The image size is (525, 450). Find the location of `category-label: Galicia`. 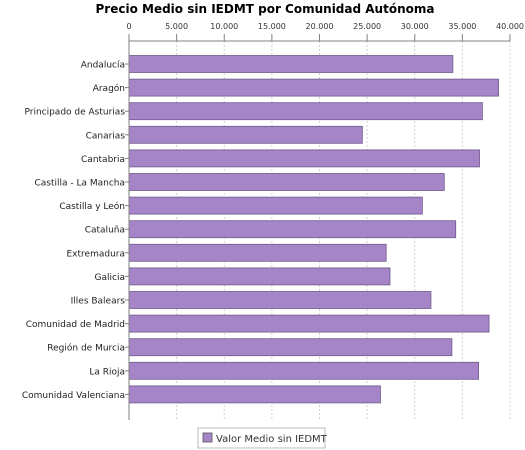

category-label: Galicia is located at coordinates (110, 278).